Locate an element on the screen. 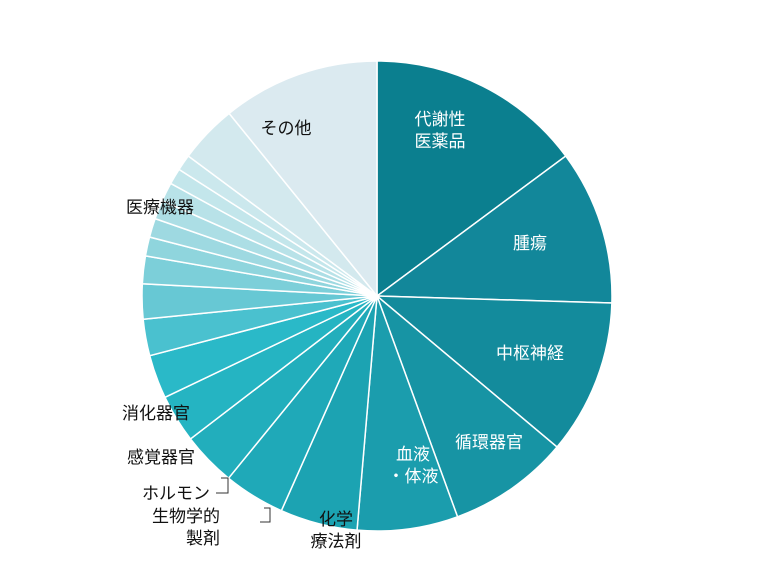 This screenshot has width=760, height=577. slice-label-10: 消化器官 is located at coordinates (156, 414).